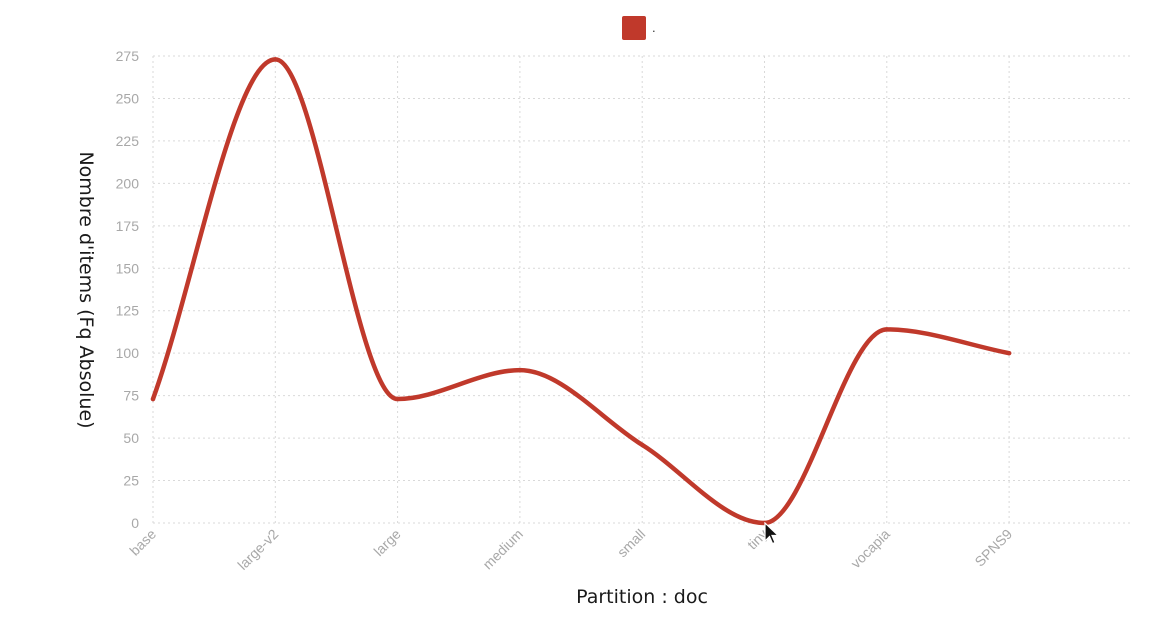 This screenshot has width=1158, height=632. What do you see at coordinates (128, 311) in the screenshot?
I see `y-tick-label: 125` at bounding box center [128, 311].